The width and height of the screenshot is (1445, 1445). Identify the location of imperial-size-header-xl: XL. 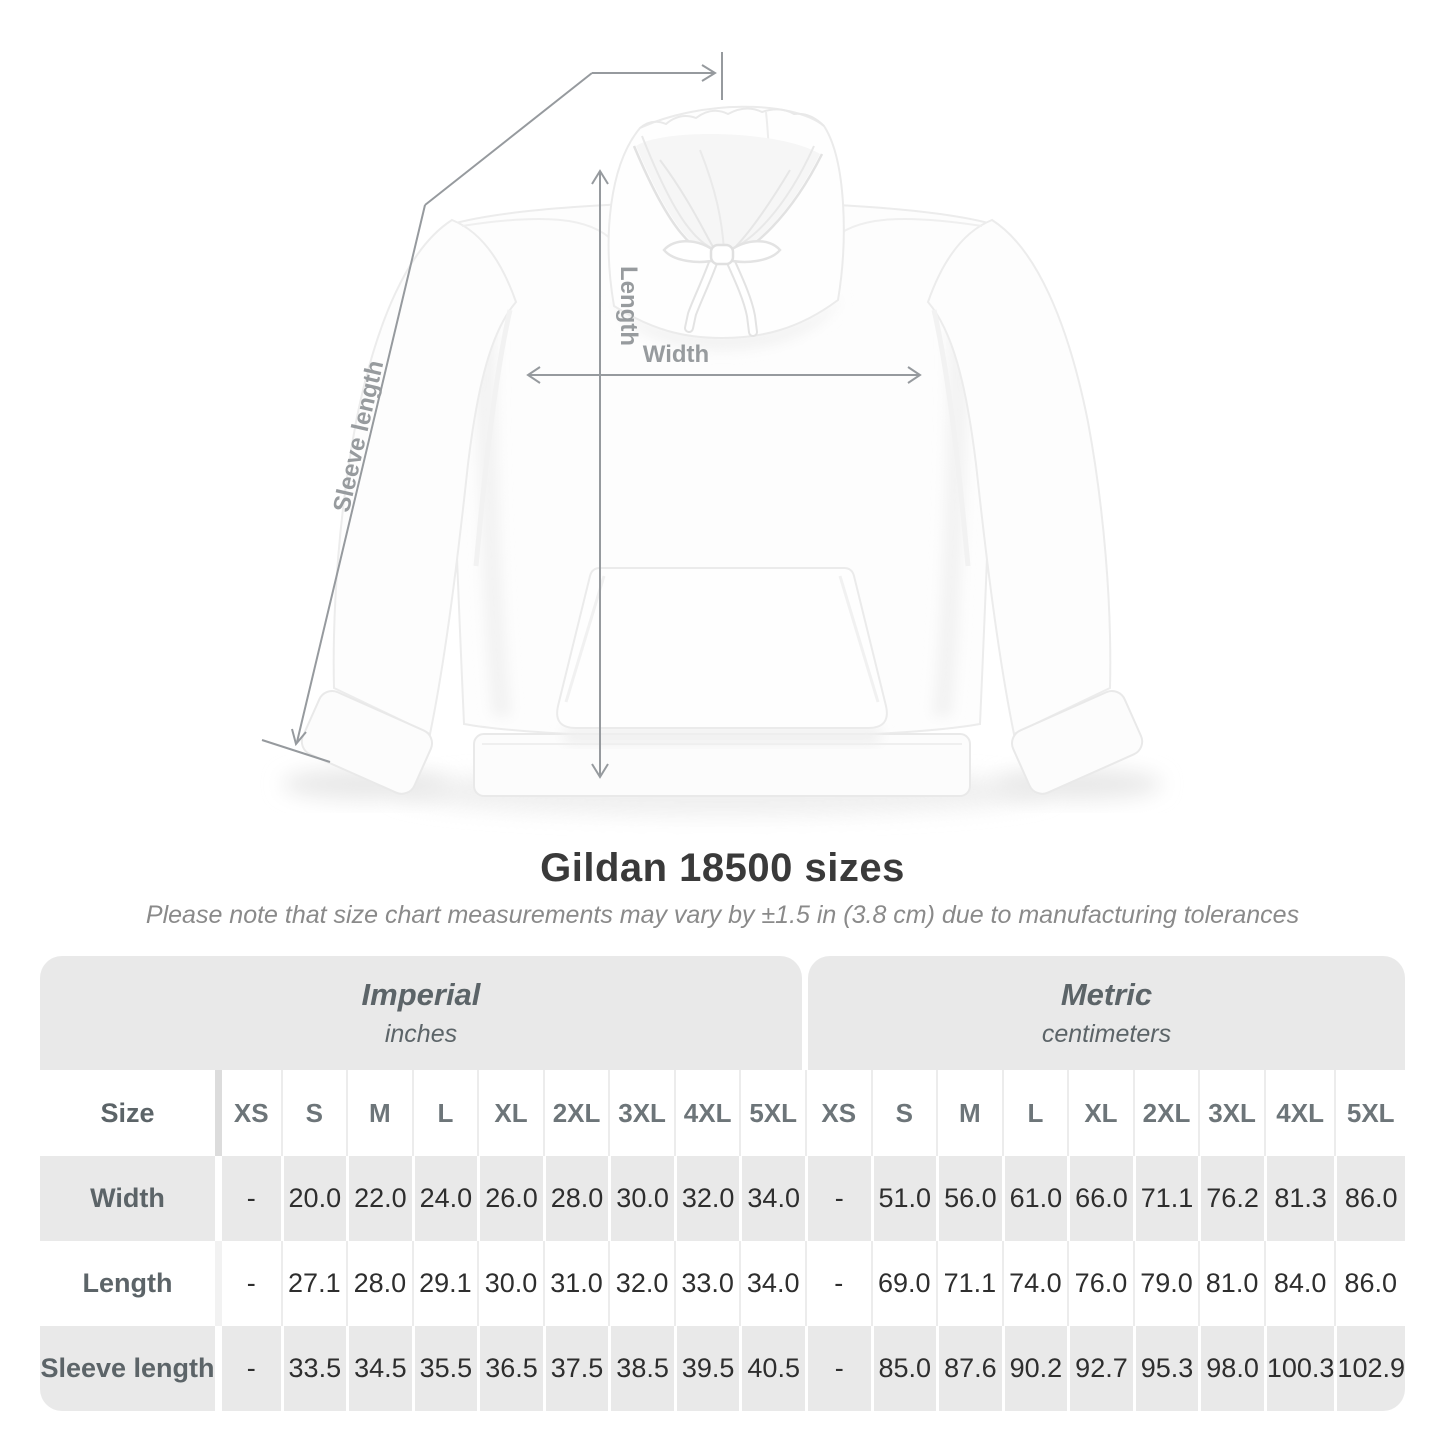
(510, 1113).